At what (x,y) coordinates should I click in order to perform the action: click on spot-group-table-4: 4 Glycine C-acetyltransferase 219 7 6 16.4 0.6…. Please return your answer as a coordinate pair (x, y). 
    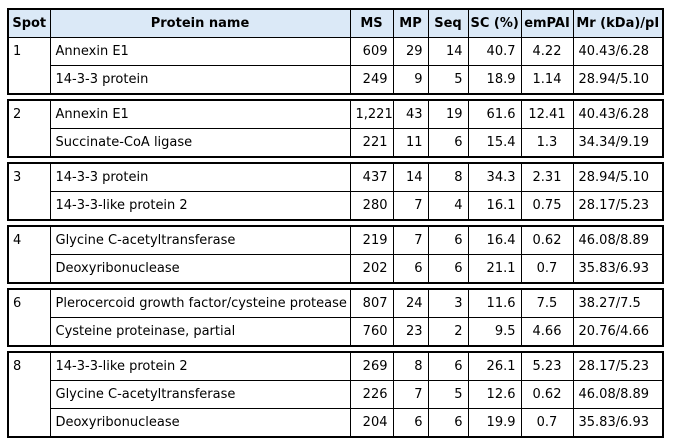
    Looking at the image, I should click on (335, 254).